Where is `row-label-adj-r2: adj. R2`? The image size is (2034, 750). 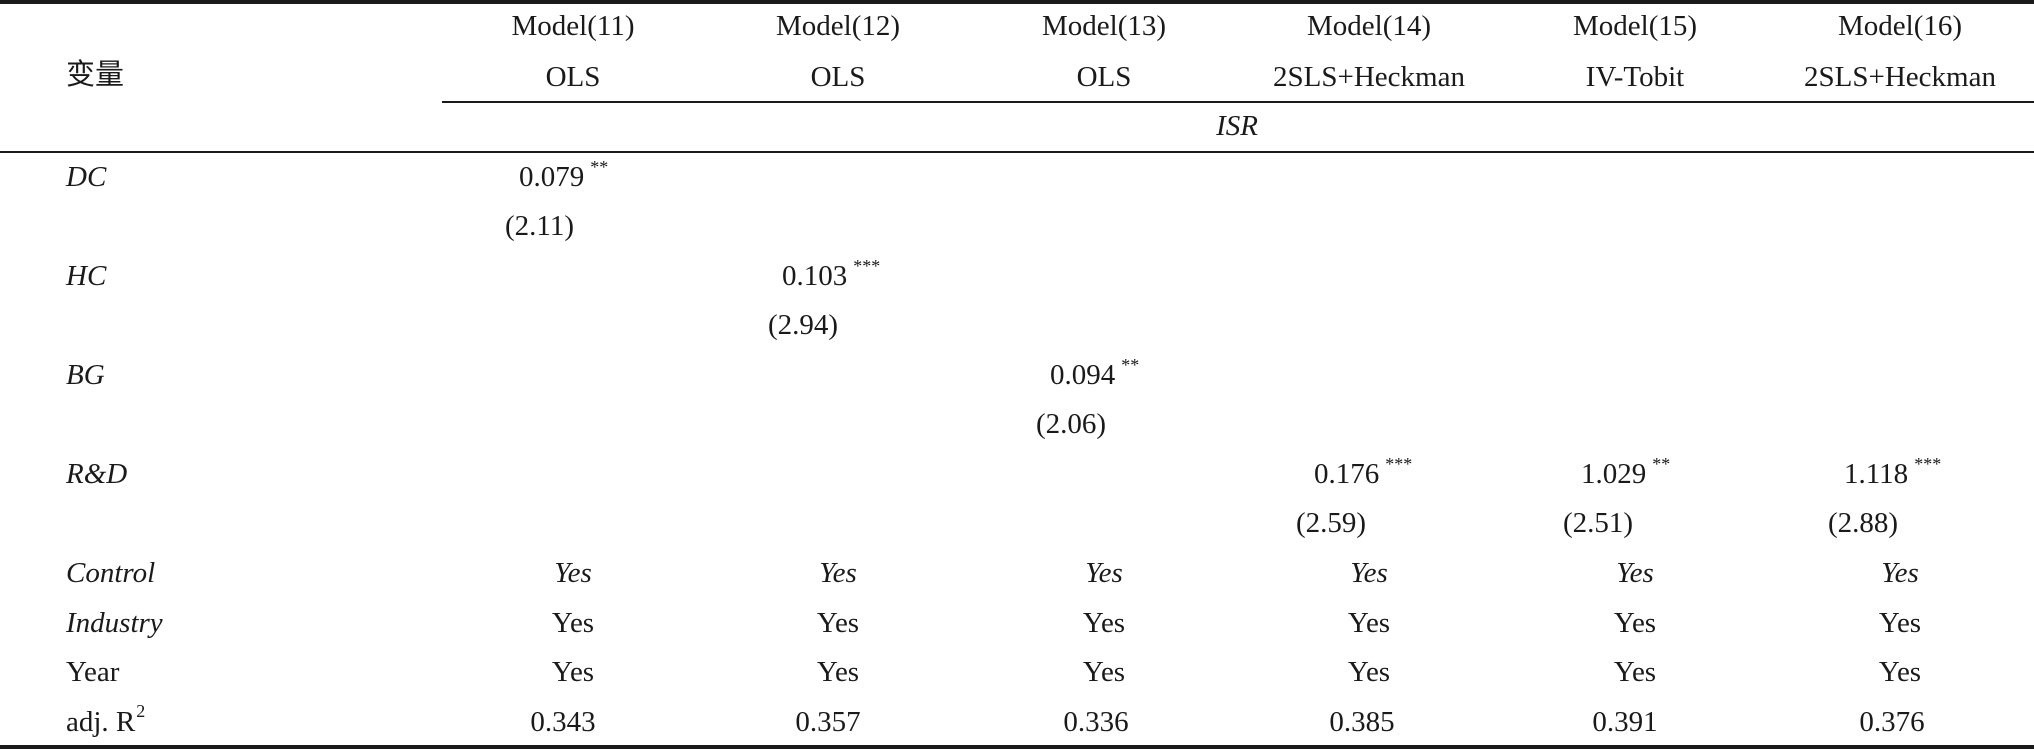
row-label-adj-r2: adj. R2 is located at coordinates (106, 719).